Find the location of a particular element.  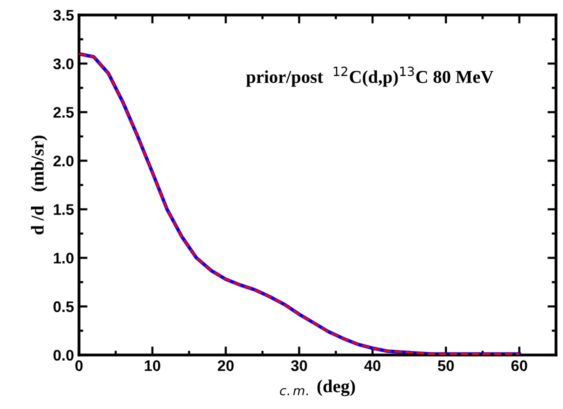

y-tick-label: 1.0 is located at coordinates (64, 258).